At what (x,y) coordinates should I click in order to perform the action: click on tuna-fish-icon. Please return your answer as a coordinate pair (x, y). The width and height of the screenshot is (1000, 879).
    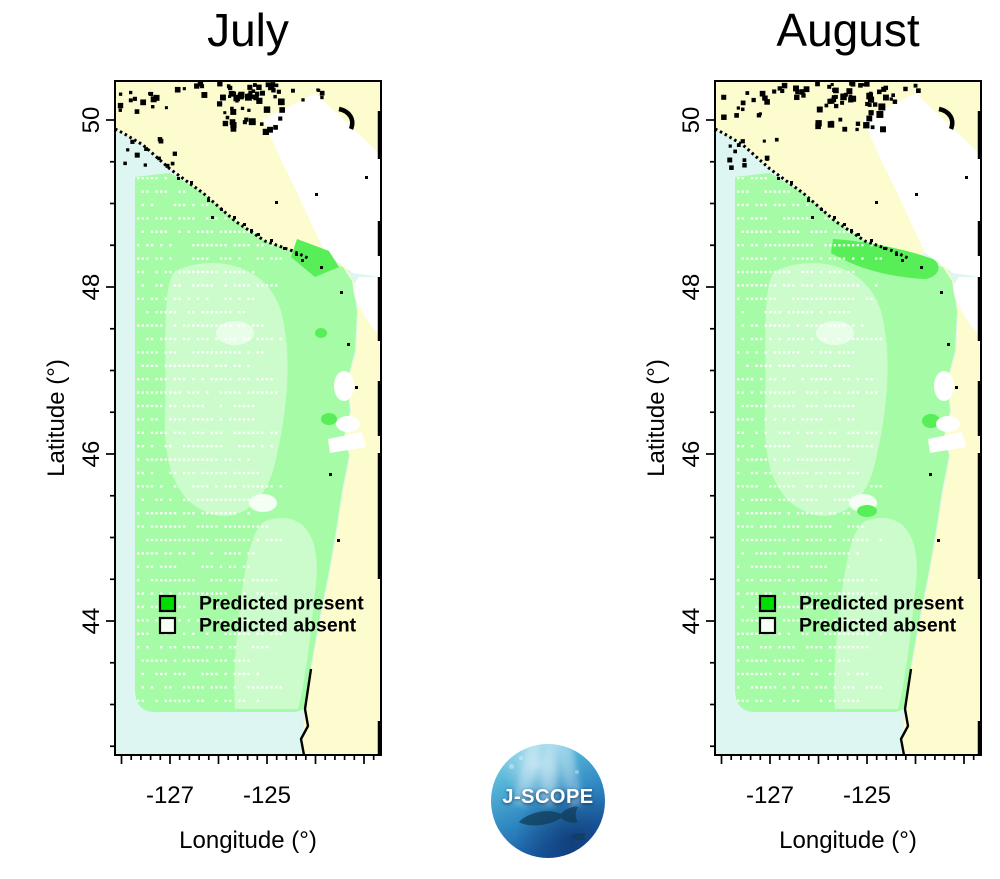
    Looking at the image, I should click on (548, 816).